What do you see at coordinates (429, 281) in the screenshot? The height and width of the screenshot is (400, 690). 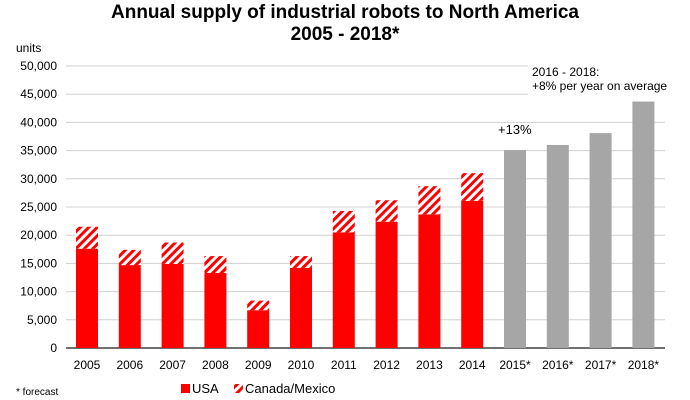 I see `bar-usa-2013` at bounding box center [429, 281].